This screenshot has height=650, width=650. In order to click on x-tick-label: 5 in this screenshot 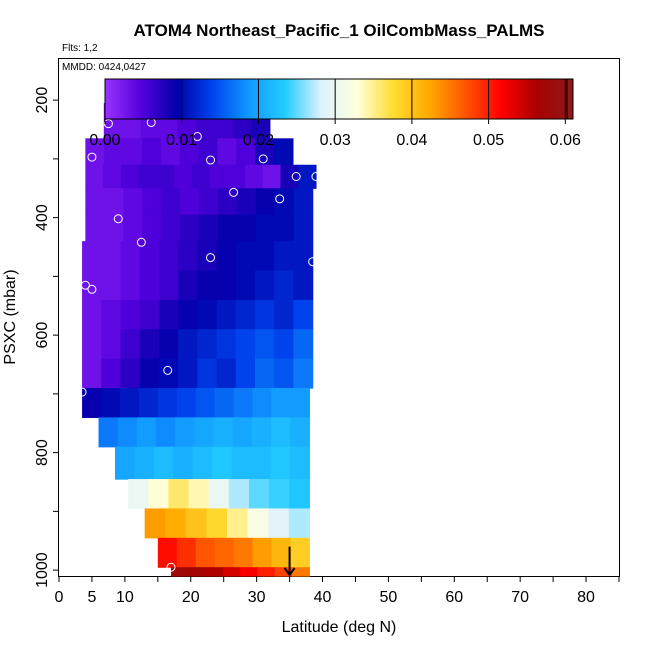, I will do `click(91, 597)`.